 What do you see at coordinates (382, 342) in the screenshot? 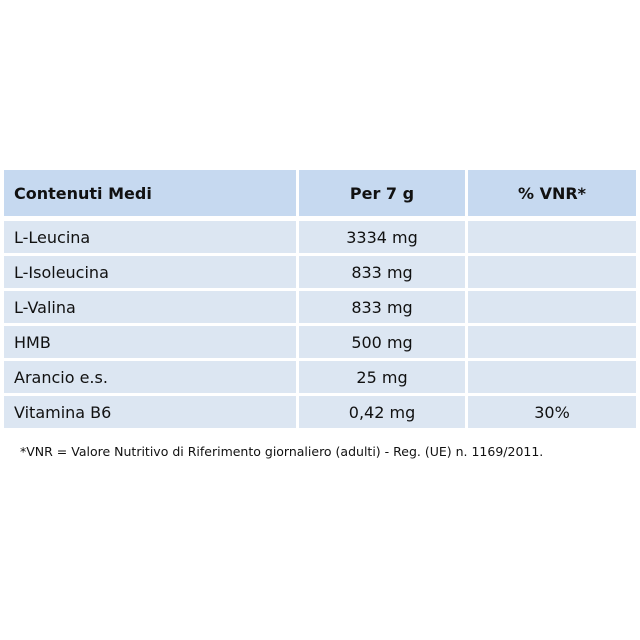
I see `table-cell: 500 mg` at bounding box center [382, 342].